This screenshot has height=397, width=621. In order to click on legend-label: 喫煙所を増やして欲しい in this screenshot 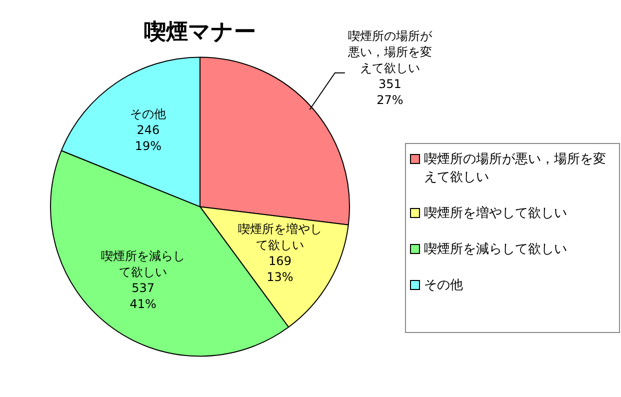, I will do `click(495, 213)`.